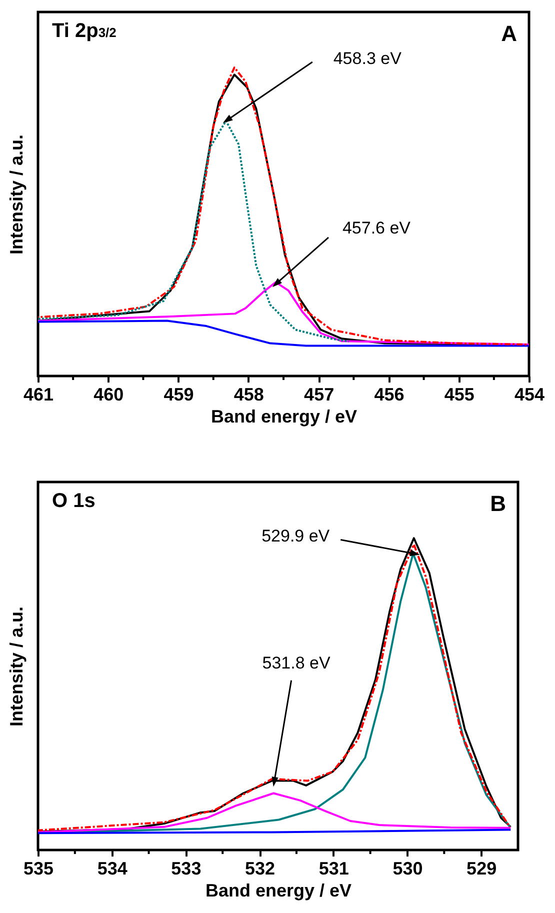  I want to click on x-tick-label: 460, so click(109, 394).